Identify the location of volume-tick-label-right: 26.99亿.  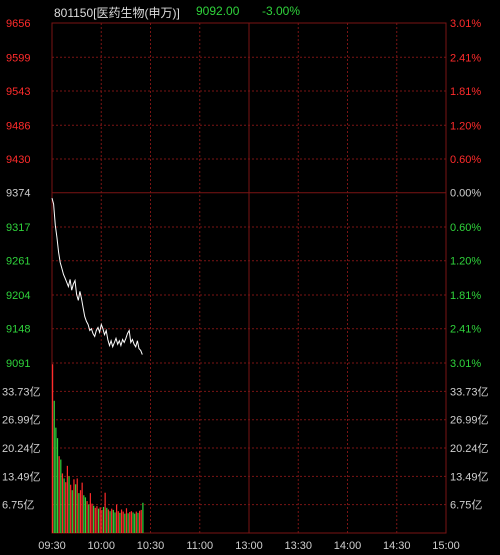
(469, 420).